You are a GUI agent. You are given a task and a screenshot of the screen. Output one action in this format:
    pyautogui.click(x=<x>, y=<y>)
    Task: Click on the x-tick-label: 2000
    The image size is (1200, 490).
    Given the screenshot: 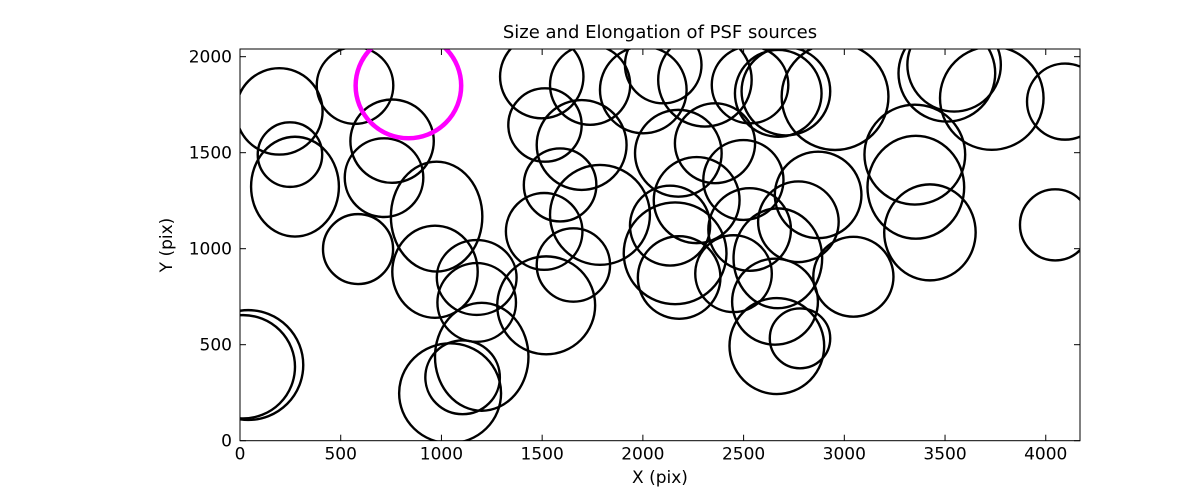 What is the action you would take?
    pyautogui.click(x=642, y=455)
    